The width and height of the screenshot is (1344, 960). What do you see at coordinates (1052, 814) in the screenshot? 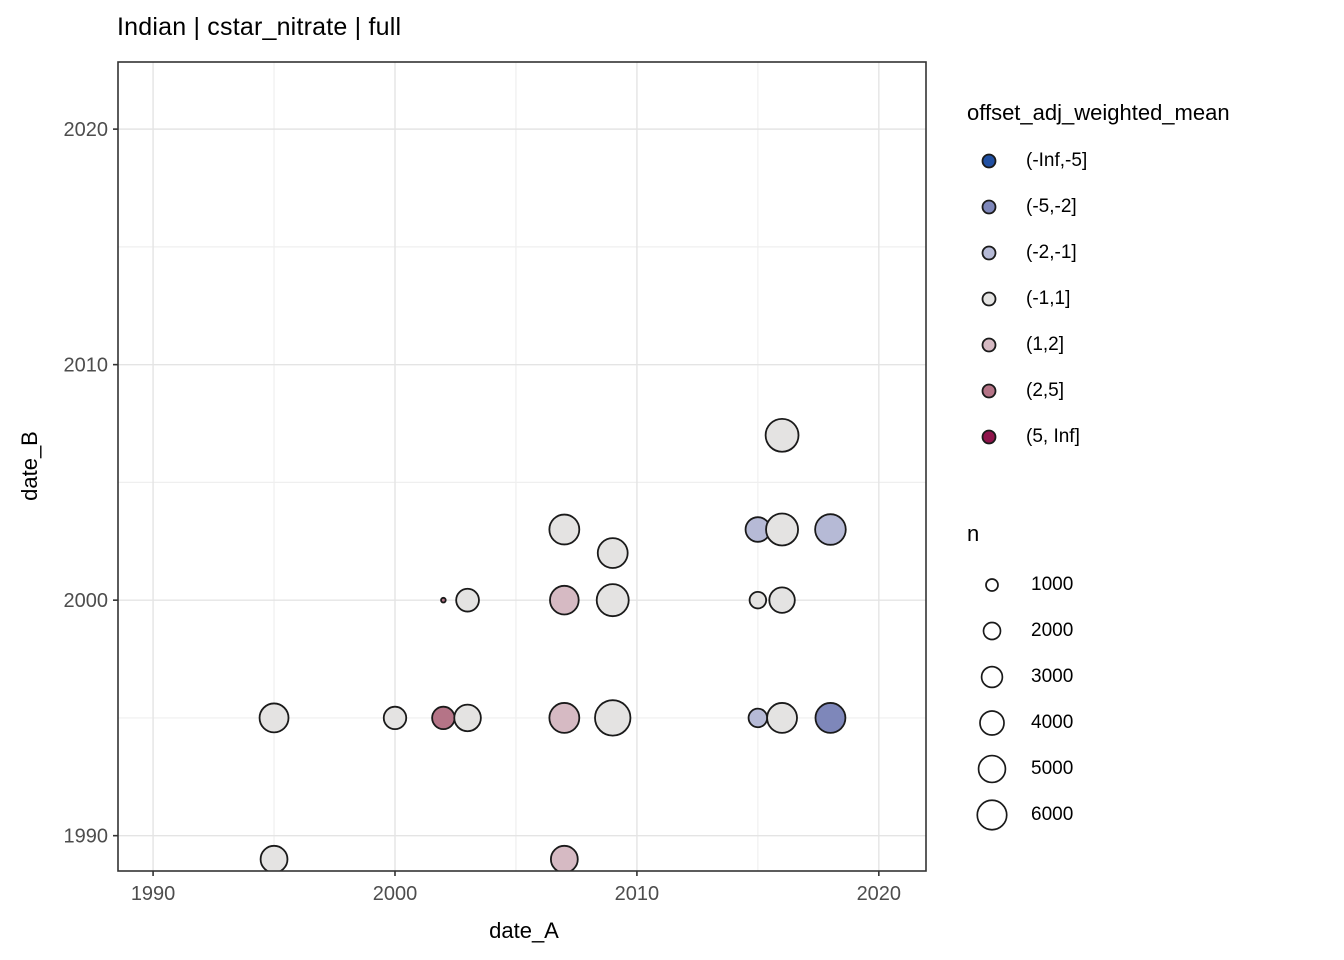
I see `legend-label: 6000` at bounding box center [1052, 814].